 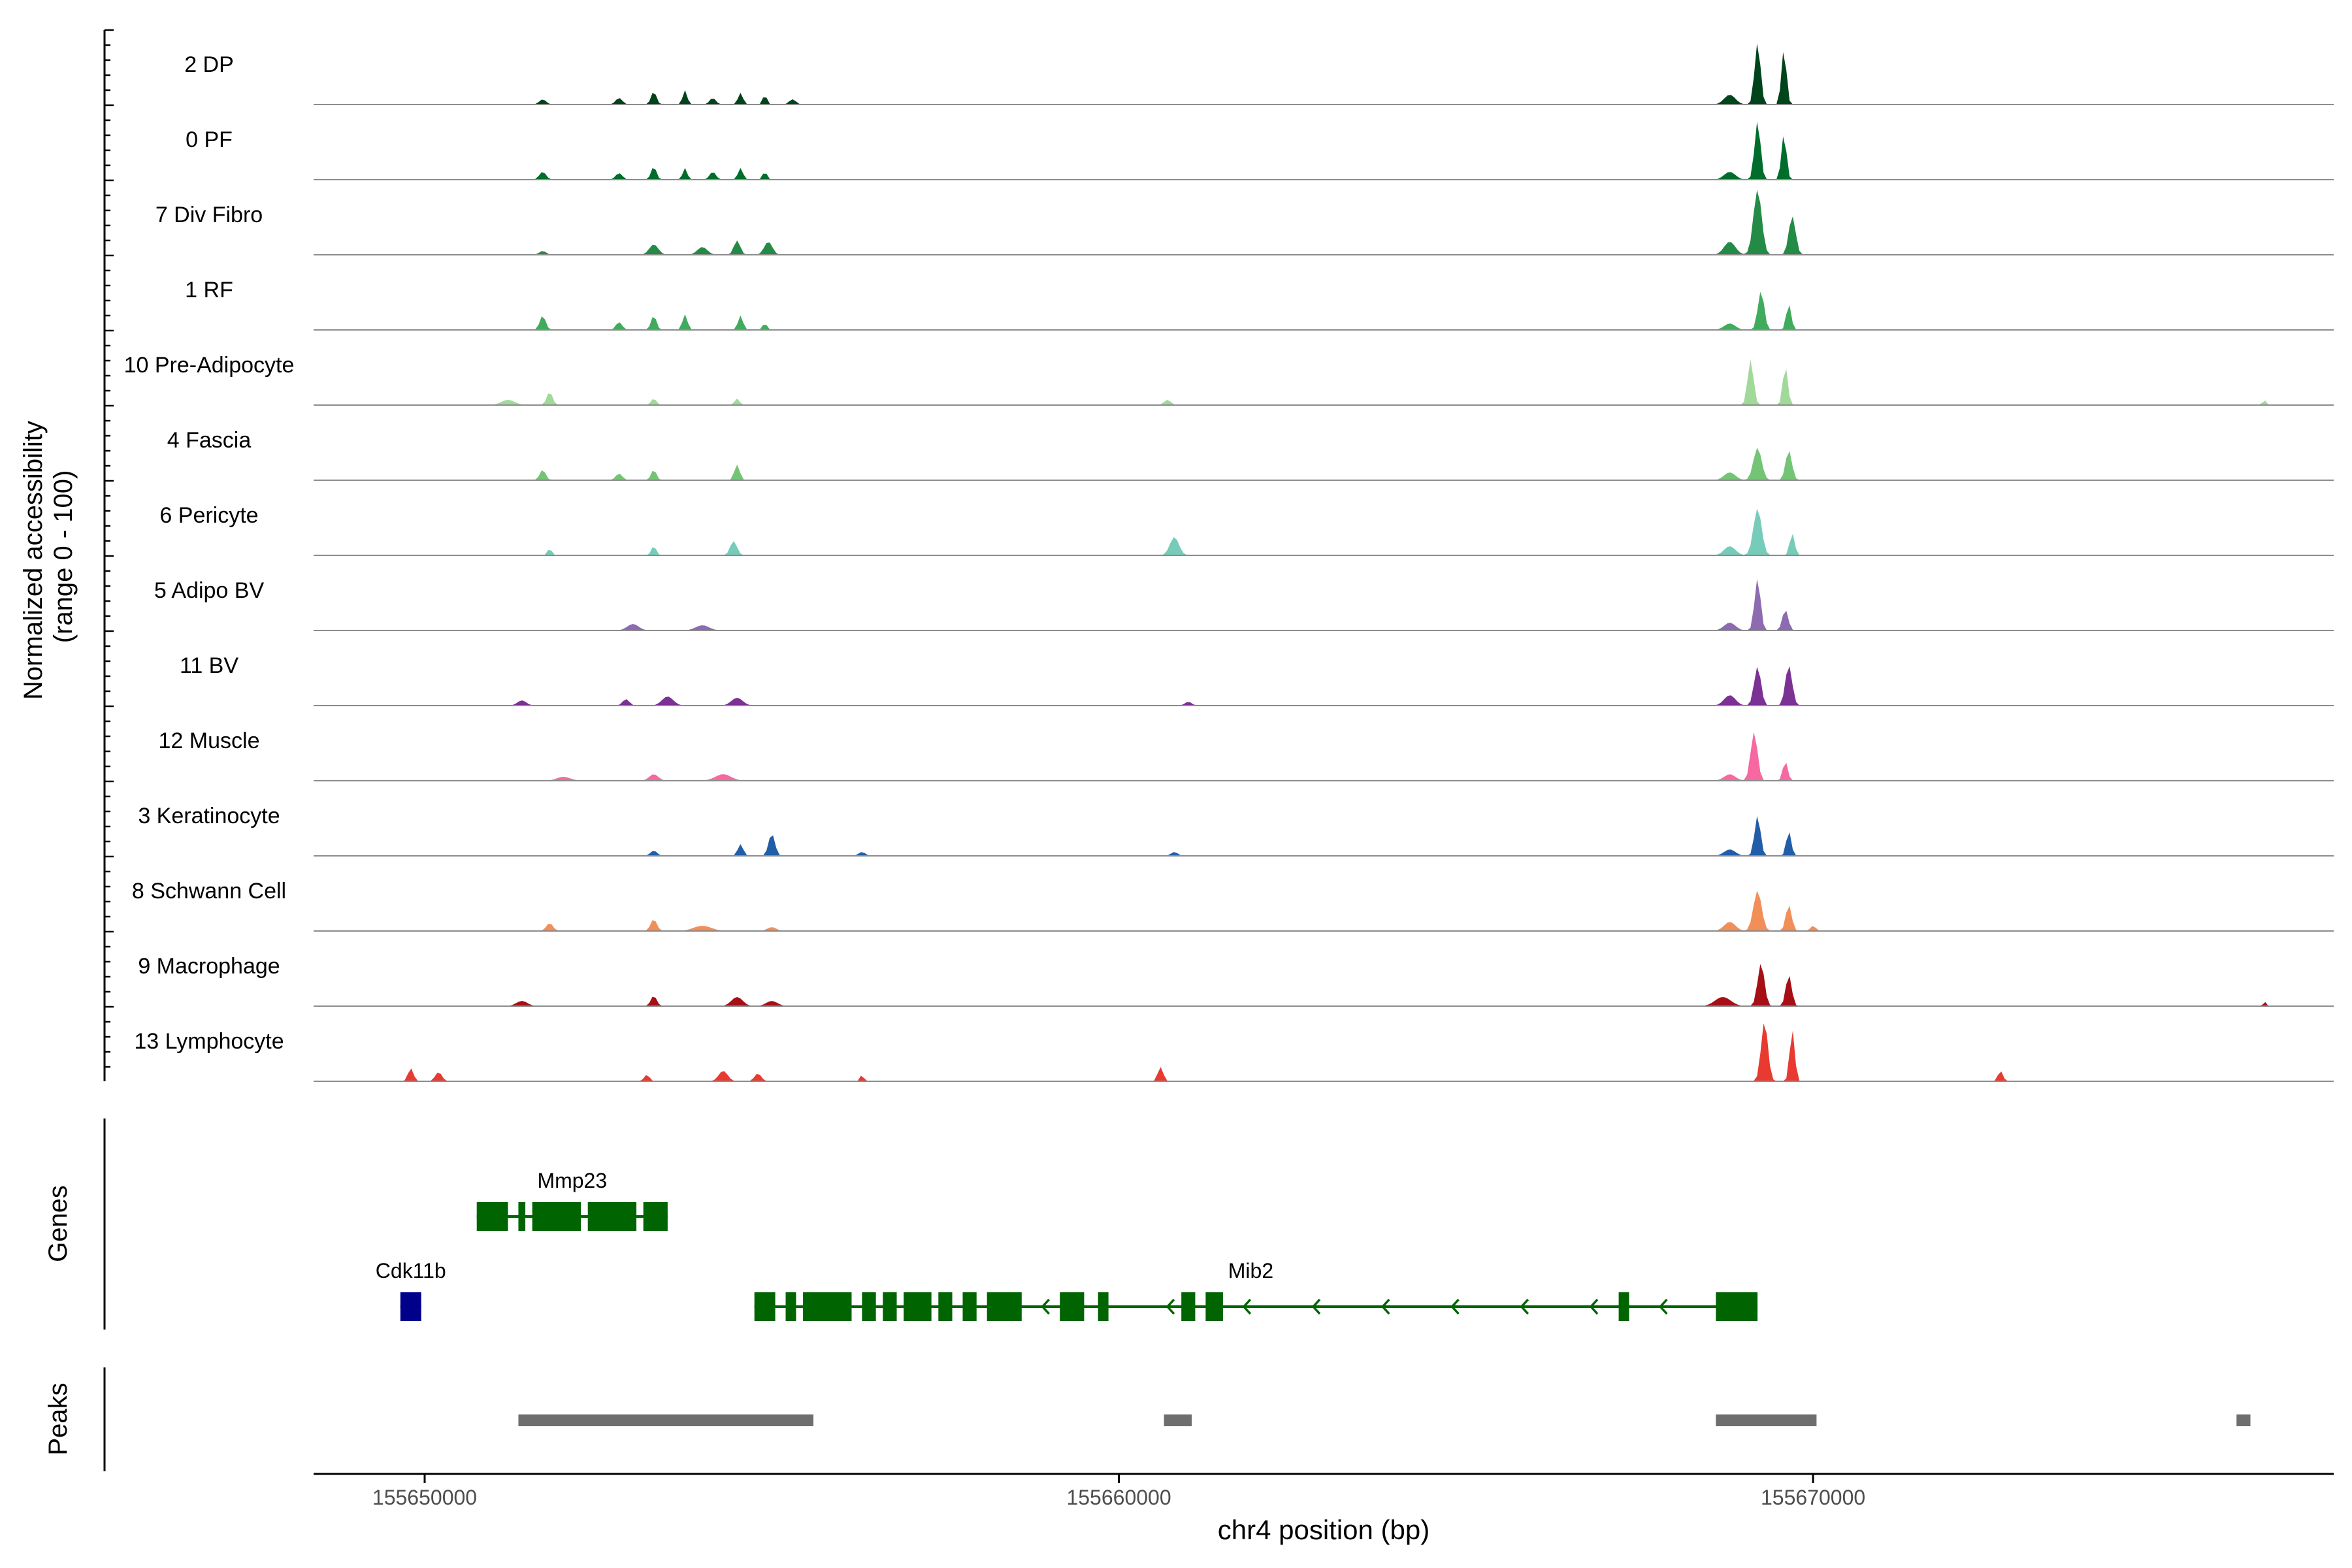 I want to click on track-6-pericyte: 6 Pericyte, so click(x=1246, y=529).